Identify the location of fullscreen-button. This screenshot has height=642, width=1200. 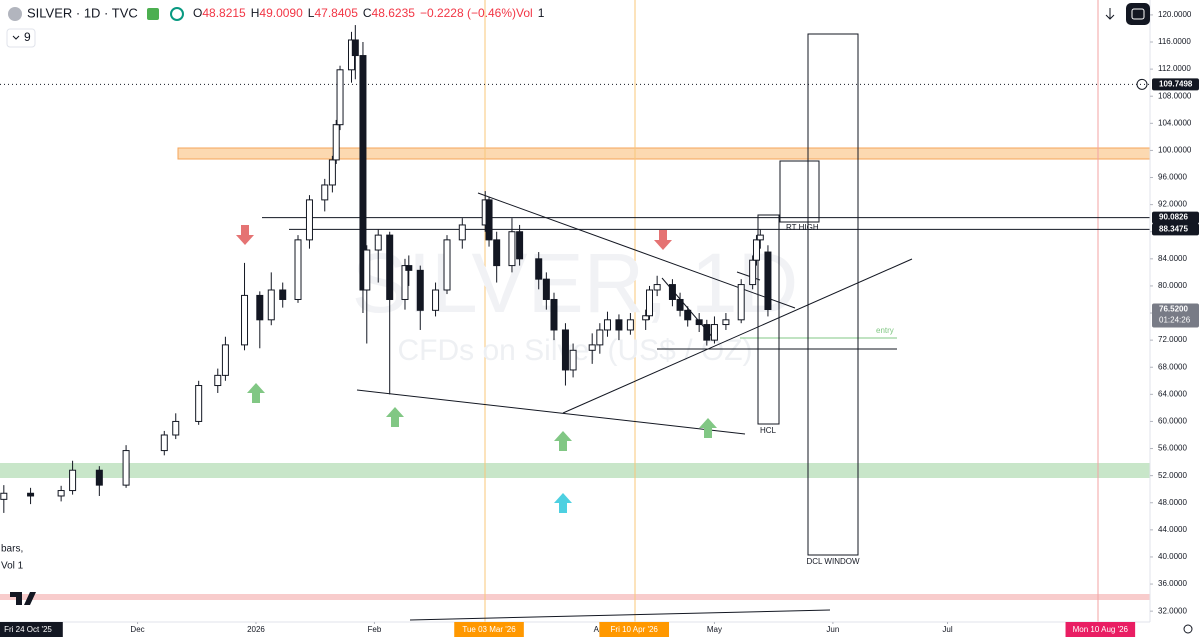
(1138, 14).